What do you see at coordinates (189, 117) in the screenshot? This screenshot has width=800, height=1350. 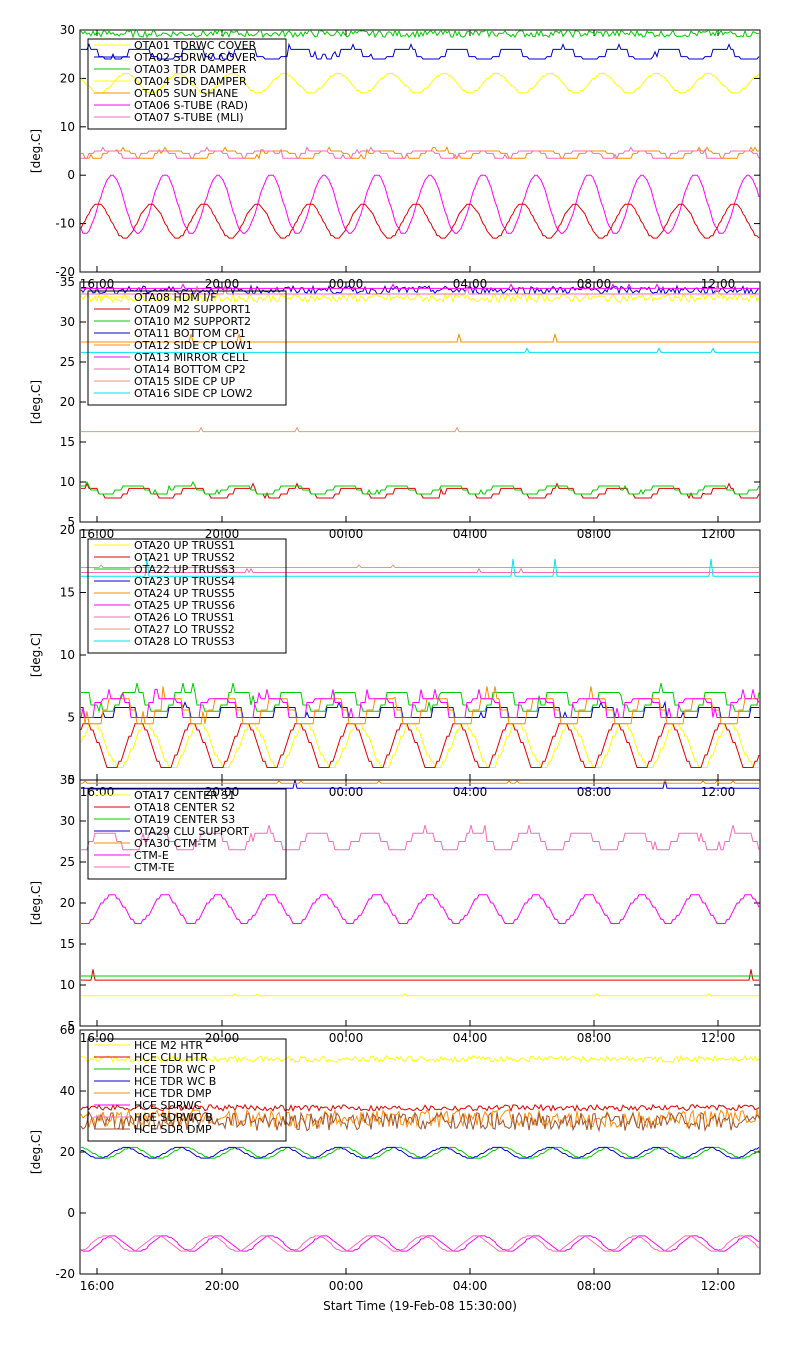 I see `legend-entry: OTA07 S-TUBE (MLI)` at bounding box center [189, 117].